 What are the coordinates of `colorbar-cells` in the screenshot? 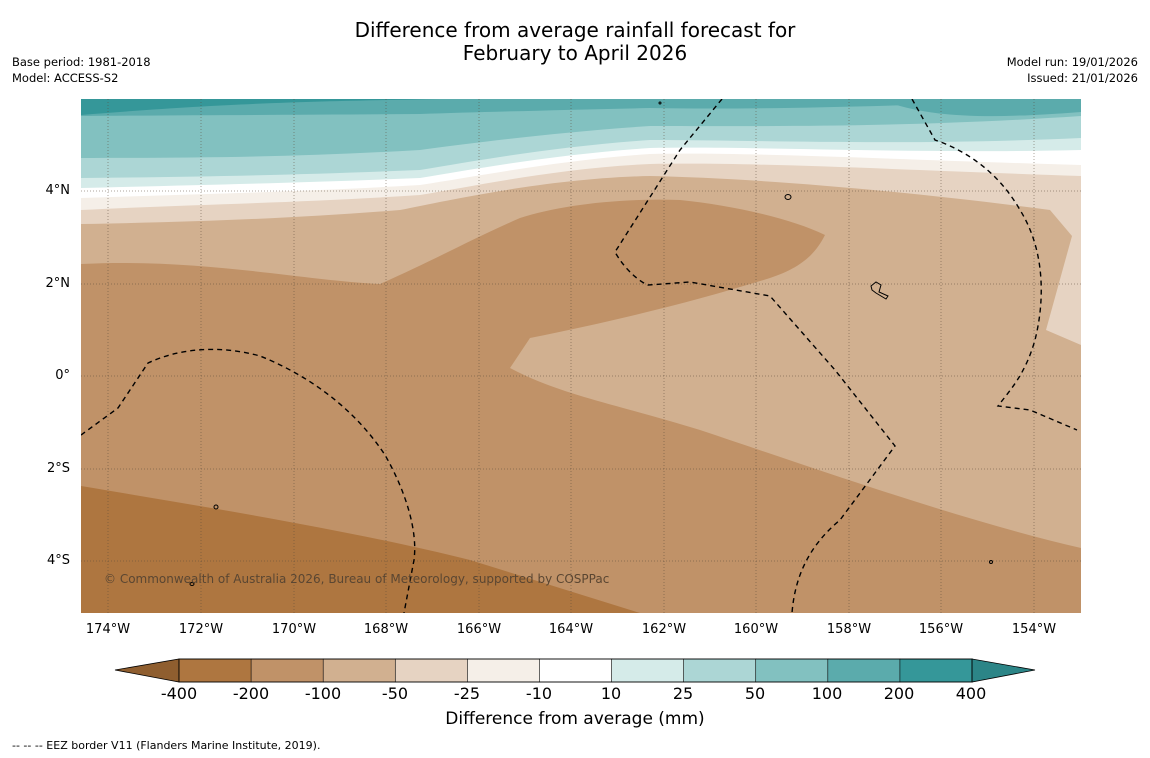 It's located at (575, 670).